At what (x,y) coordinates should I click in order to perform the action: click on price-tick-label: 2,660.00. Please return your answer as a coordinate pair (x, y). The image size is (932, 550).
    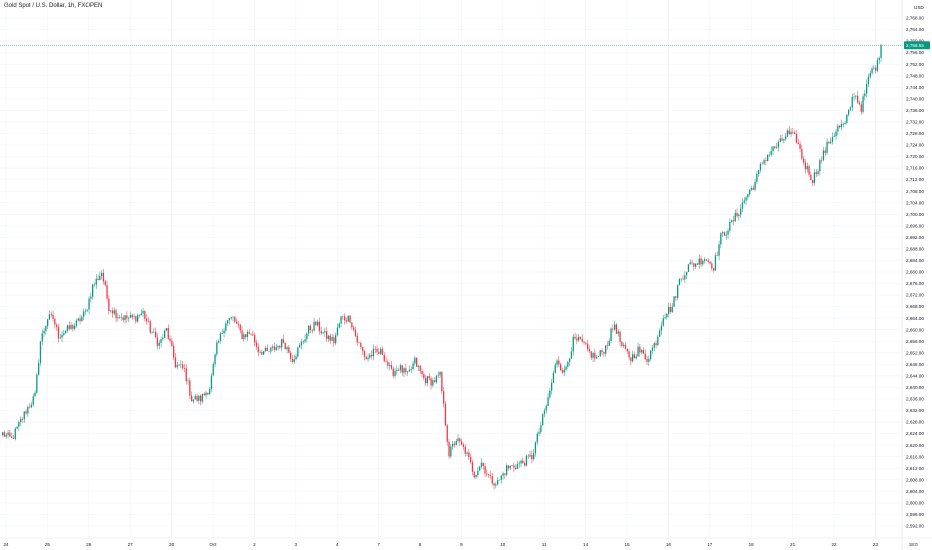
    Looking at the image, I should click on (915, 329).